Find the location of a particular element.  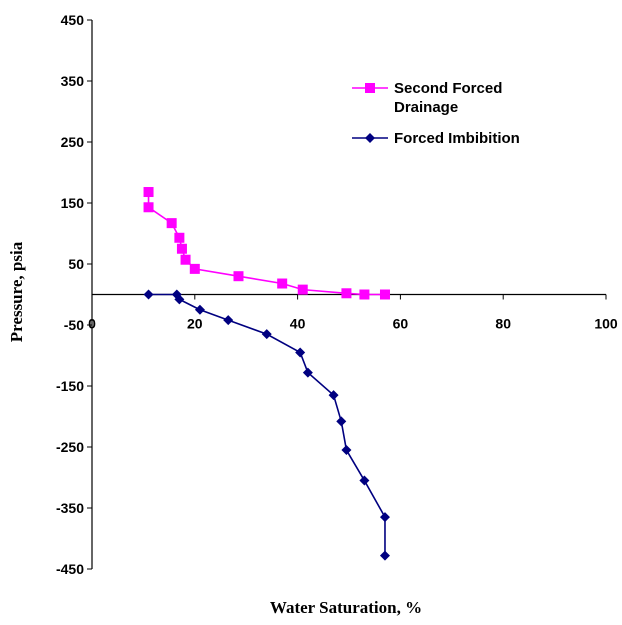

series-line is located at coordinates (266, 244).